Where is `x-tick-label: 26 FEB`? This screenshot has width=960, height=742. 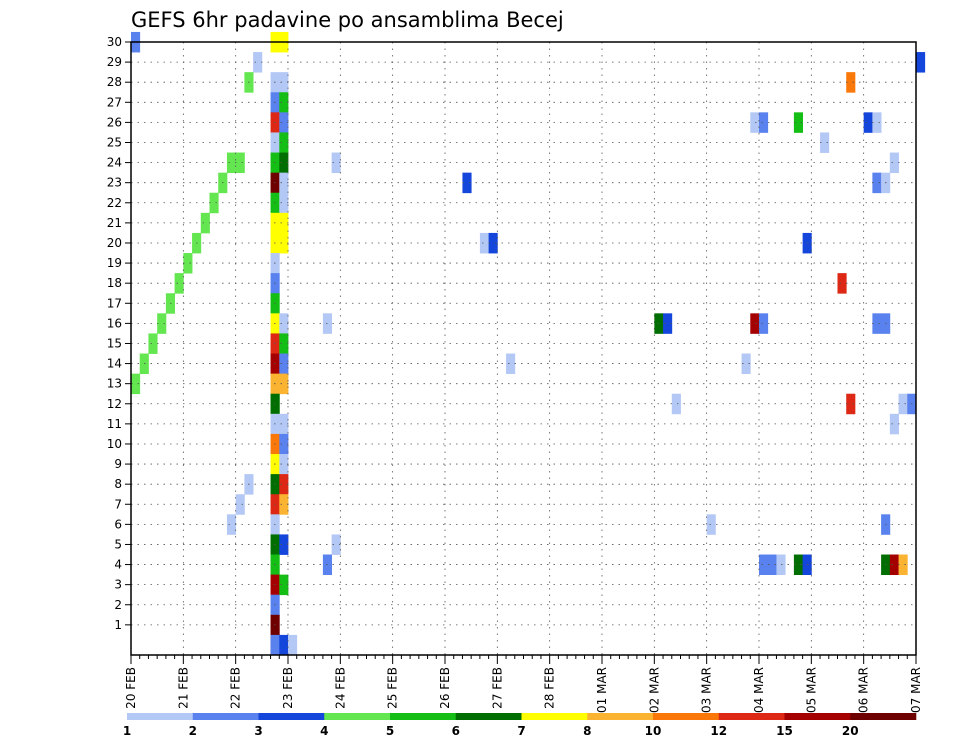 x-tick-label: 26 FEB is located at coordinates (445, 688).